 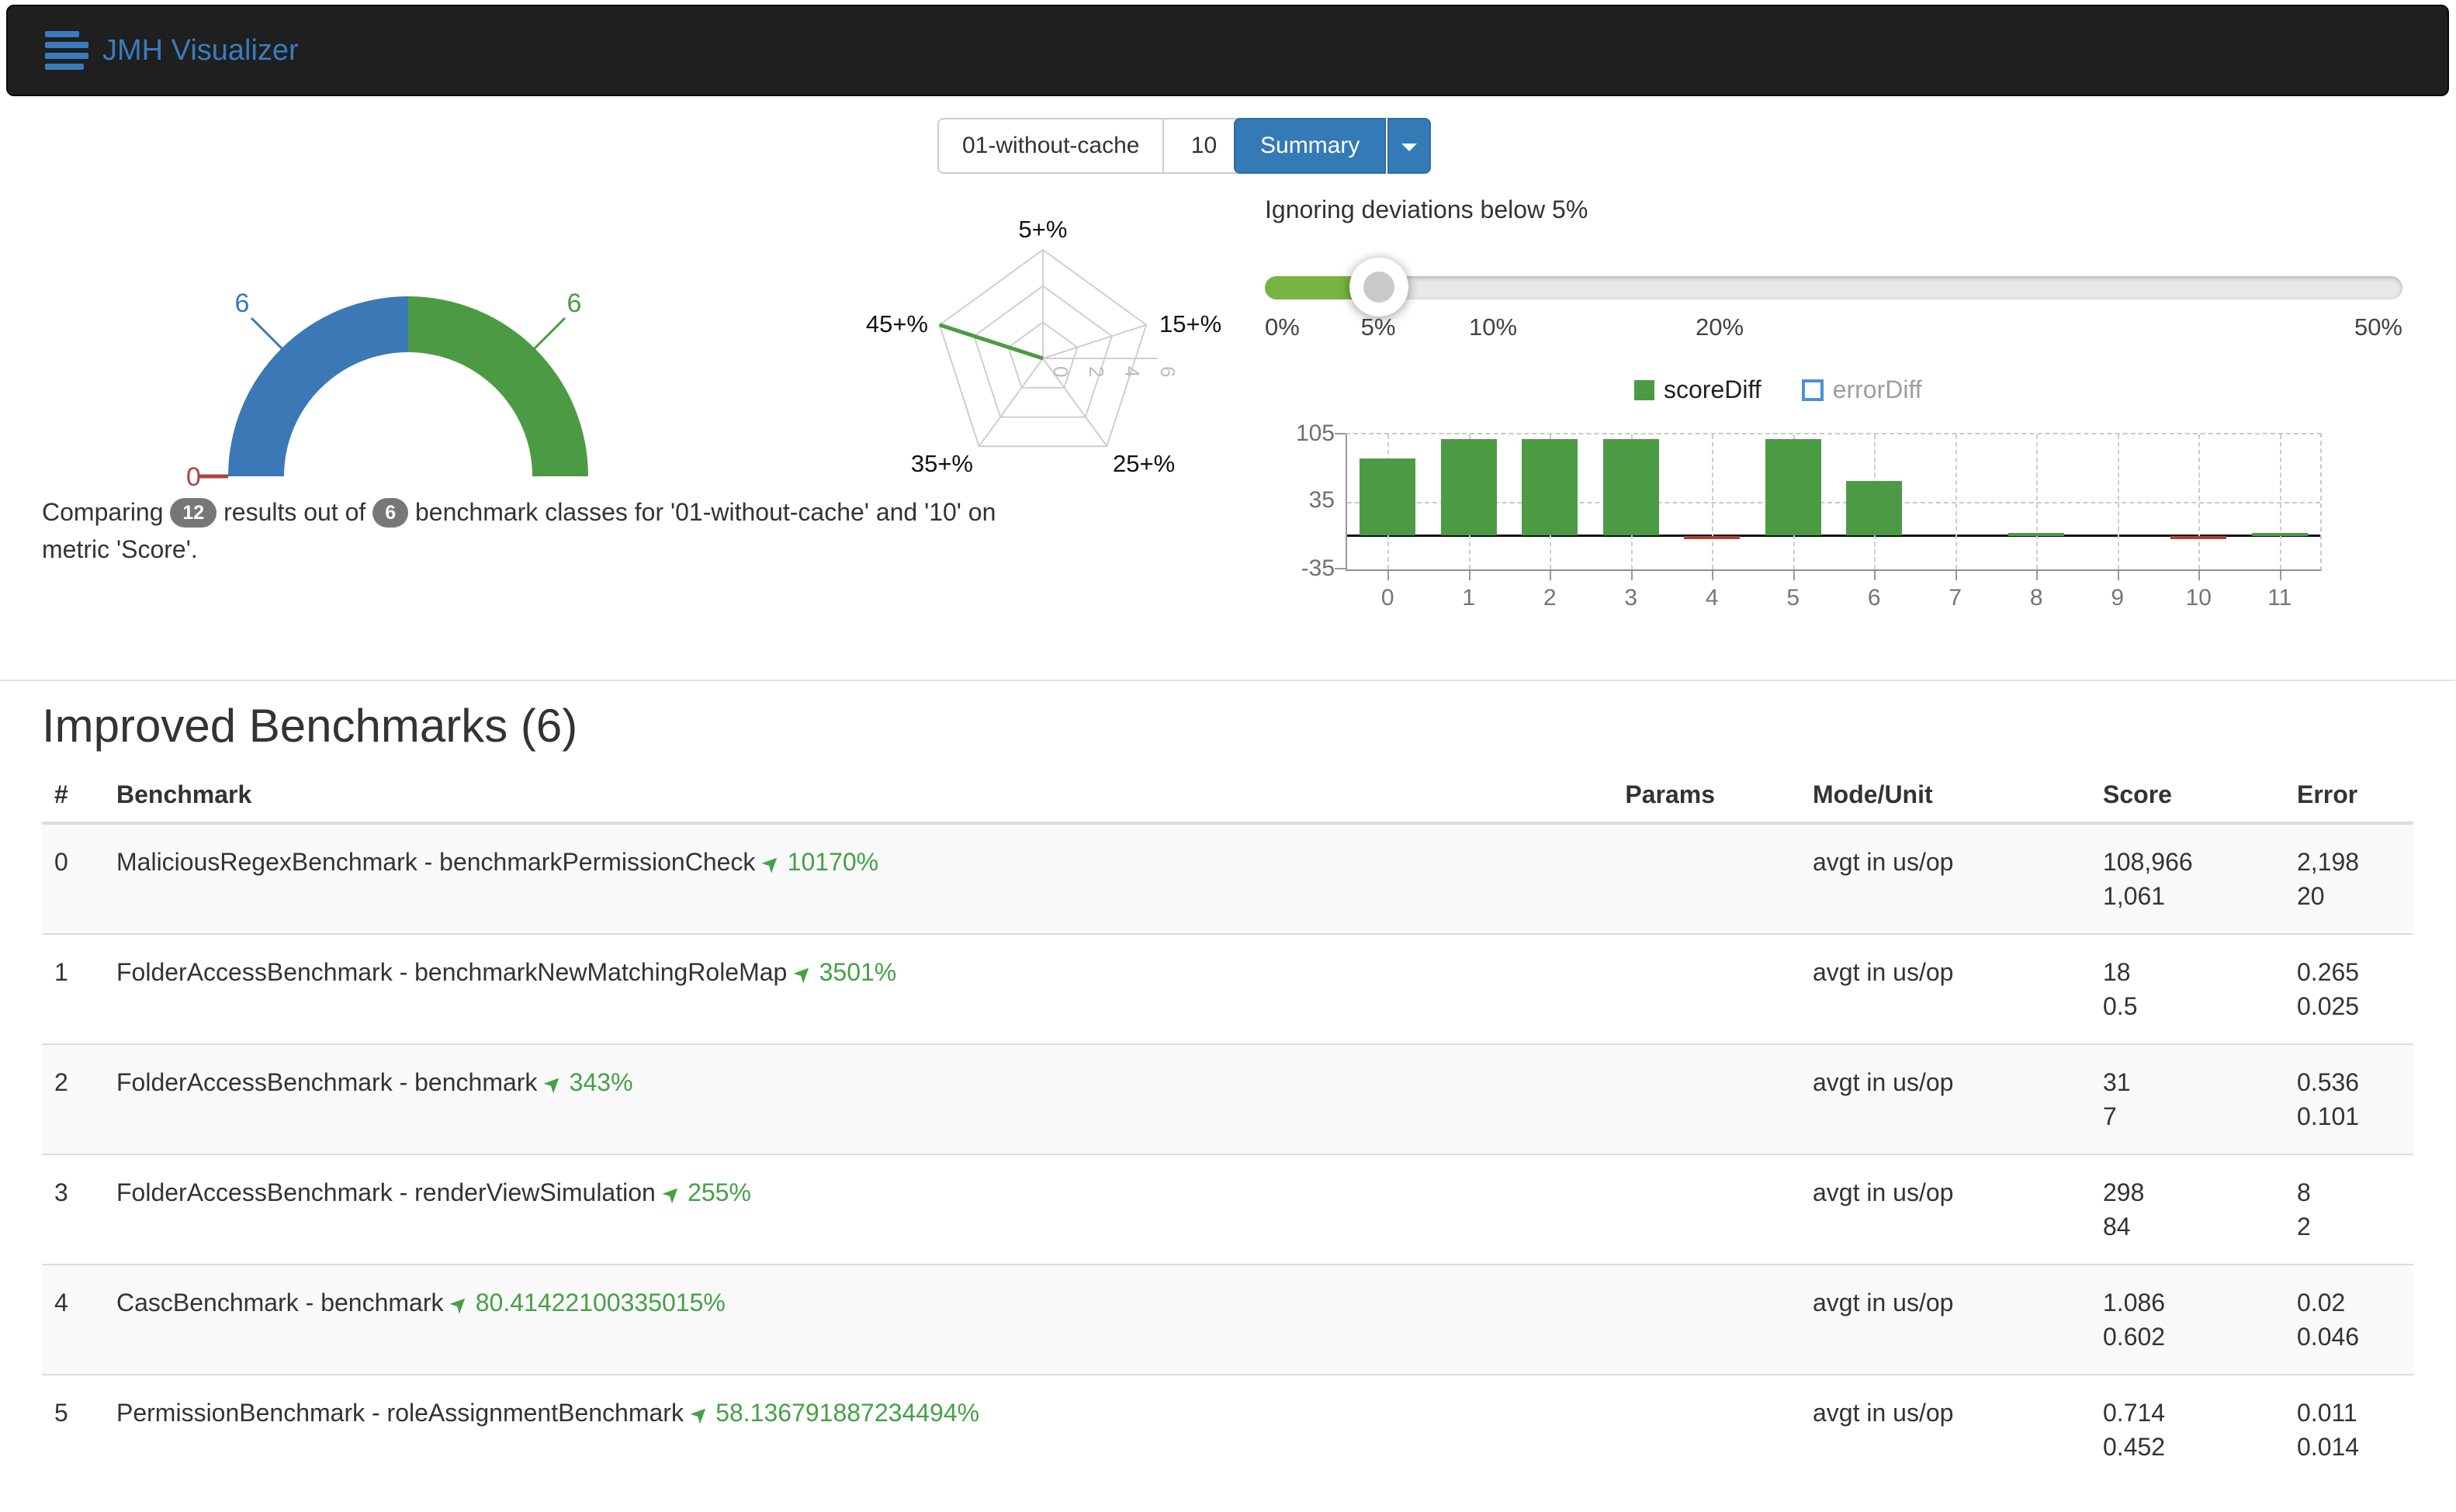 I want to click on y-axis-tick, so click(x=1340, y=568).